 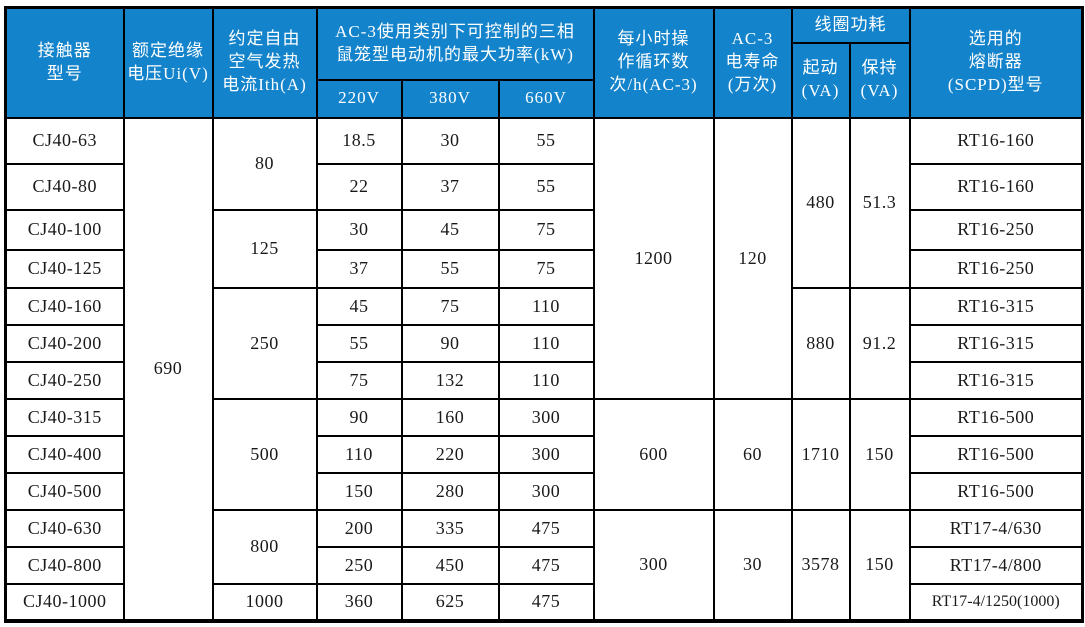 I want to click on cell-power-220: 22, so click(x=359, y=186).